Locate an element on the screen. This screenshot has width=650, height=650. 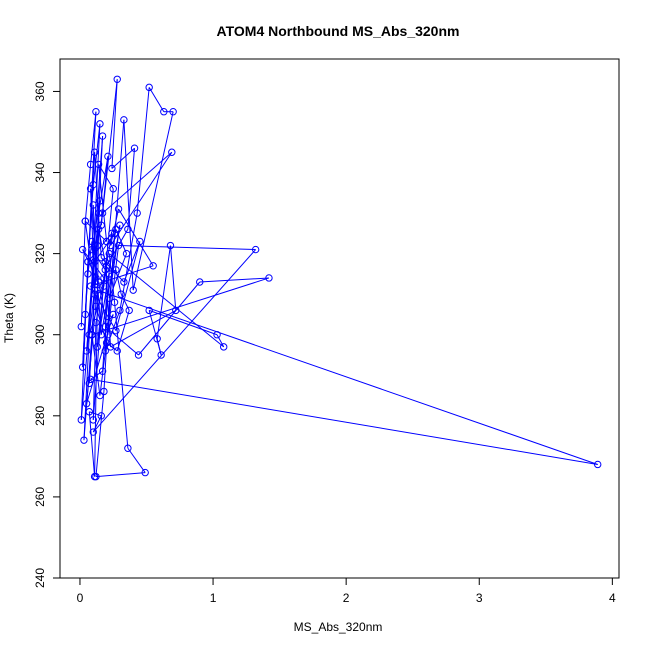
x-tick-label: 4 is located at coordinates (612, 598).